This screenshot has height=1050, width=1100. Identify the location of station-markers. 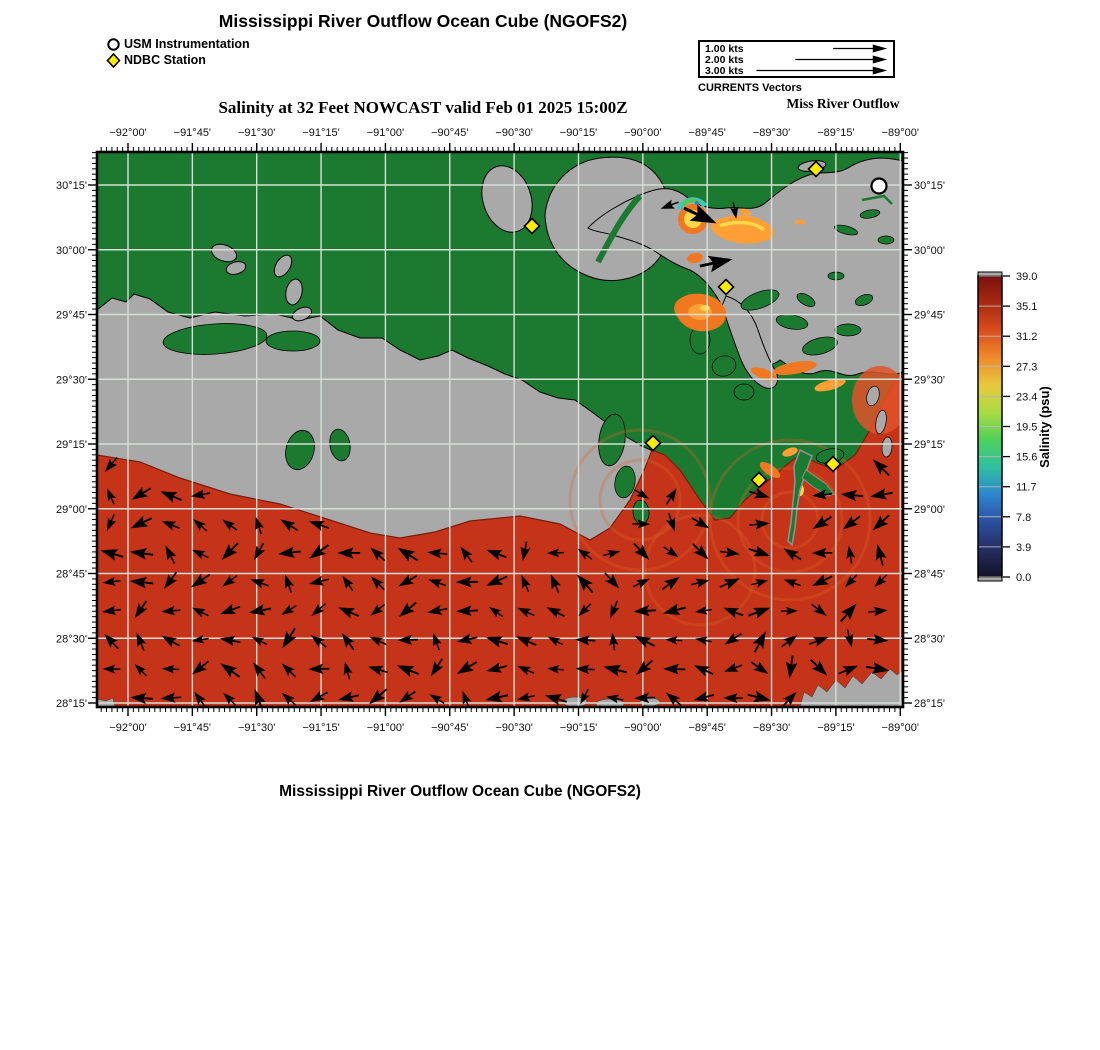
(705, 324).